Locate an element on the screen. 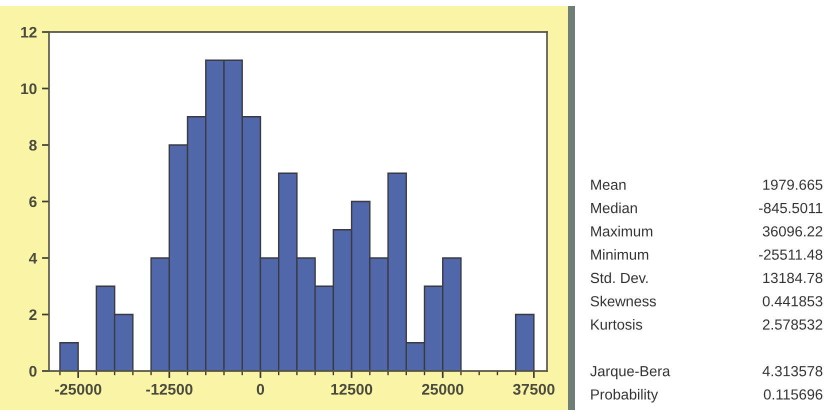  y-tick-label: 0 is located at coordinates (33, 371).